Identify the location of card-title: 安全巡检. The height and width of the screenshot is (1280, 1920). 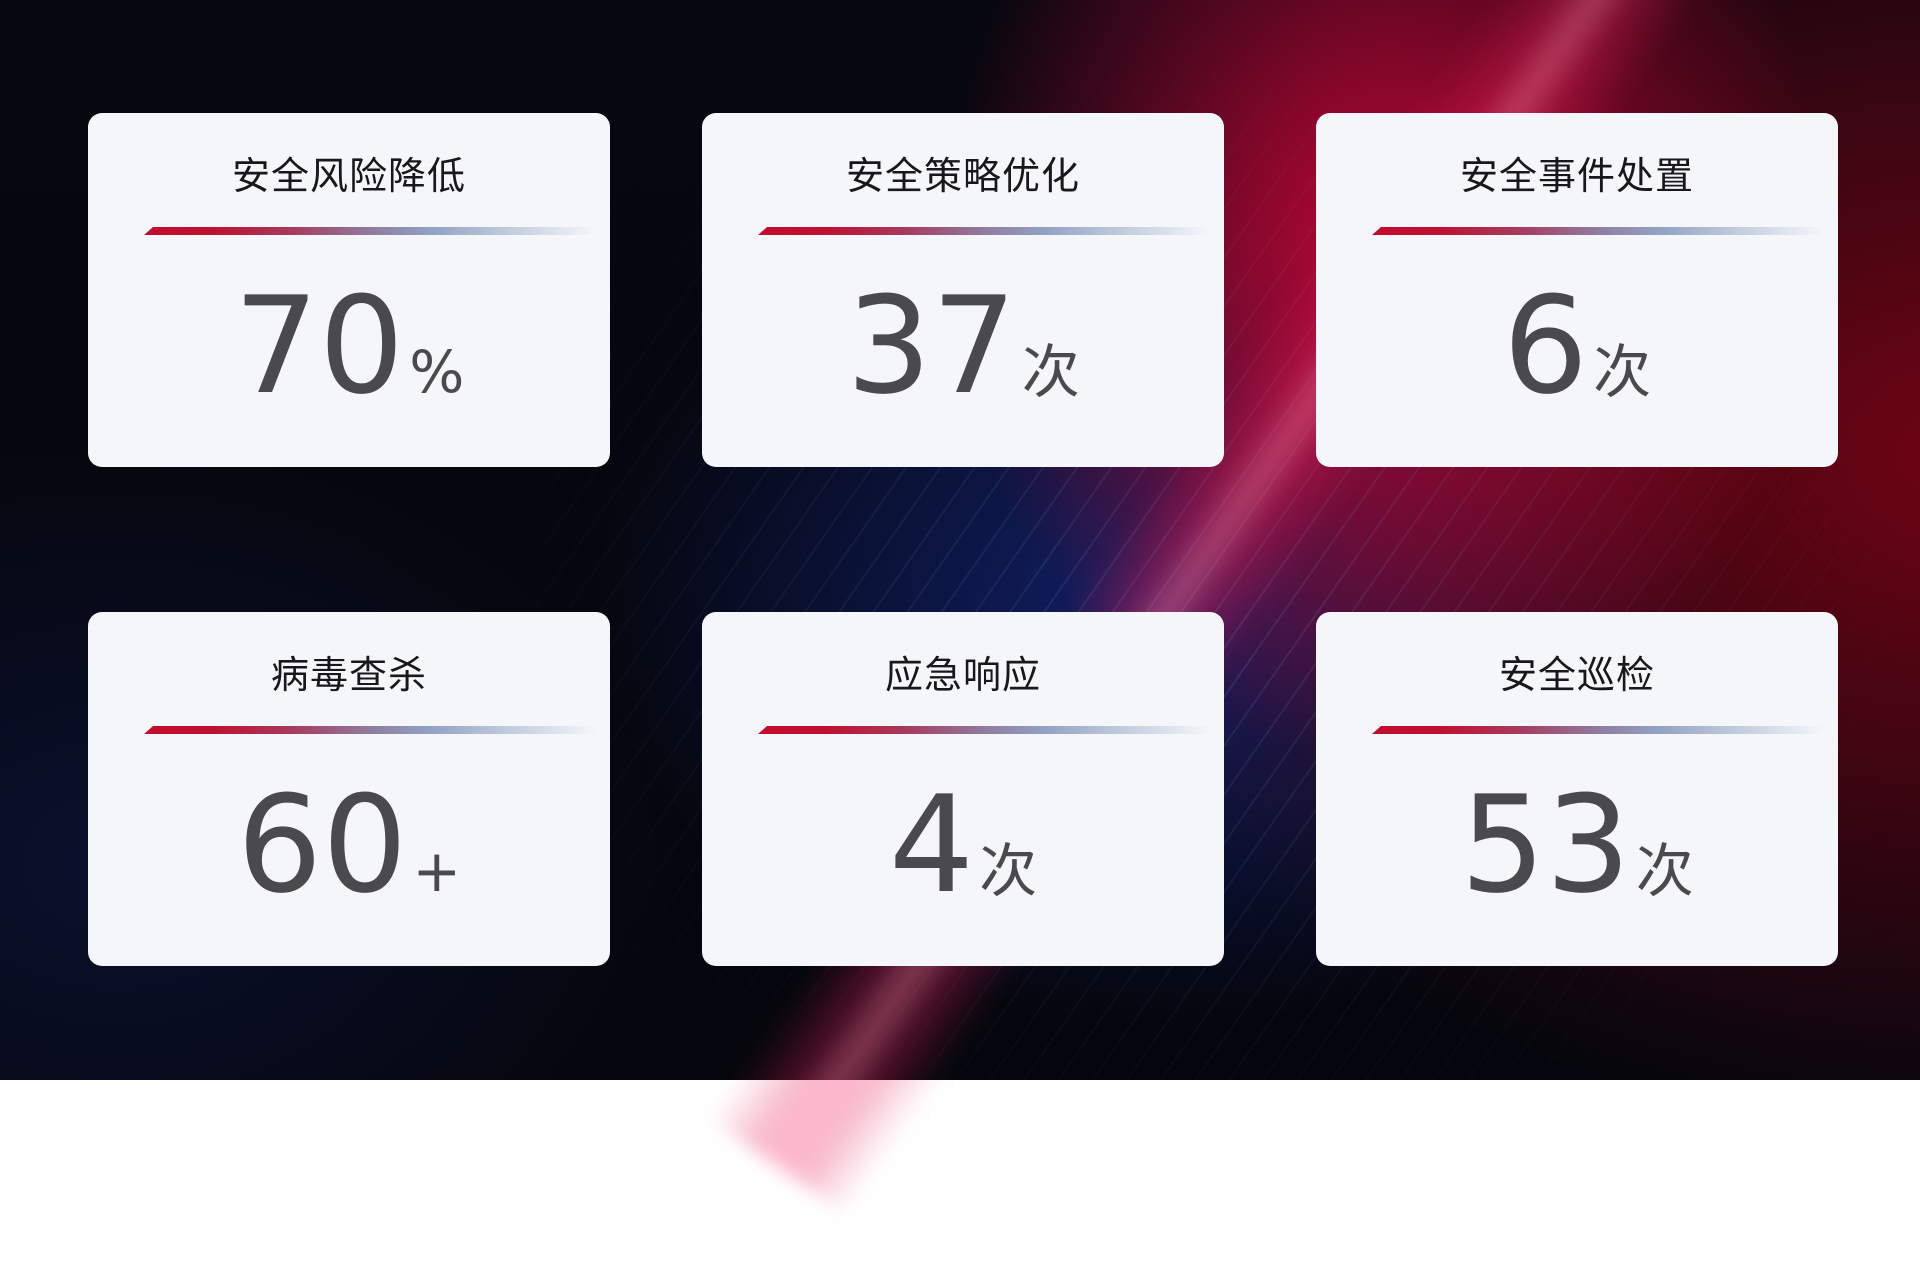
(1576, 675).